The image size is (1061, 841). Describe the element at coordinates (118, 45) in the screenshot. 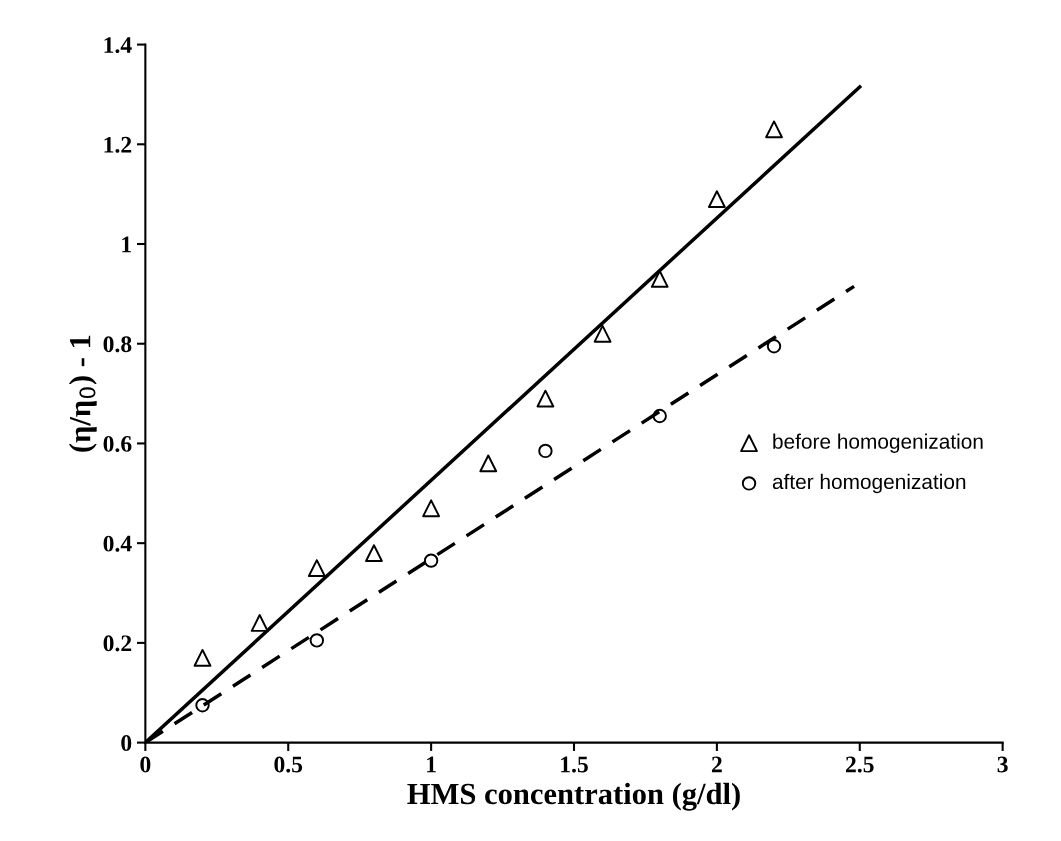

I see `y-tick-label: 1.4` at that location.